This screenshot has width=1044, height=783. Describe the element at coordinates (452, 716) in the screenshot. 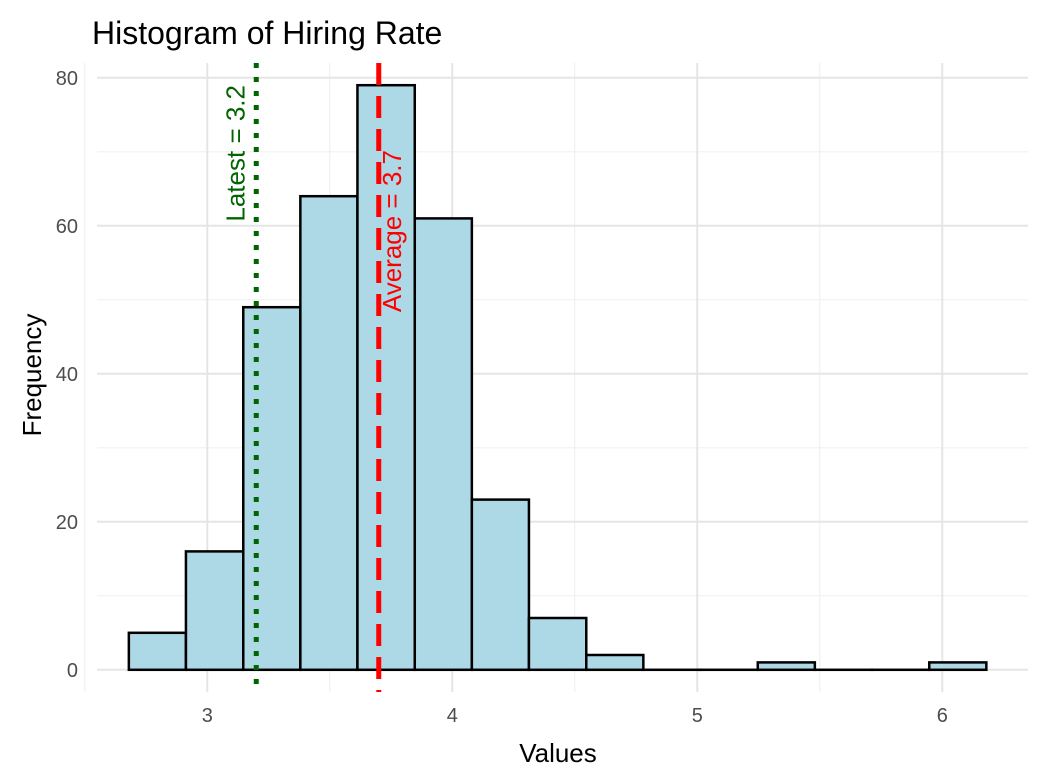

I see `x-tick-label: 4` at that location.